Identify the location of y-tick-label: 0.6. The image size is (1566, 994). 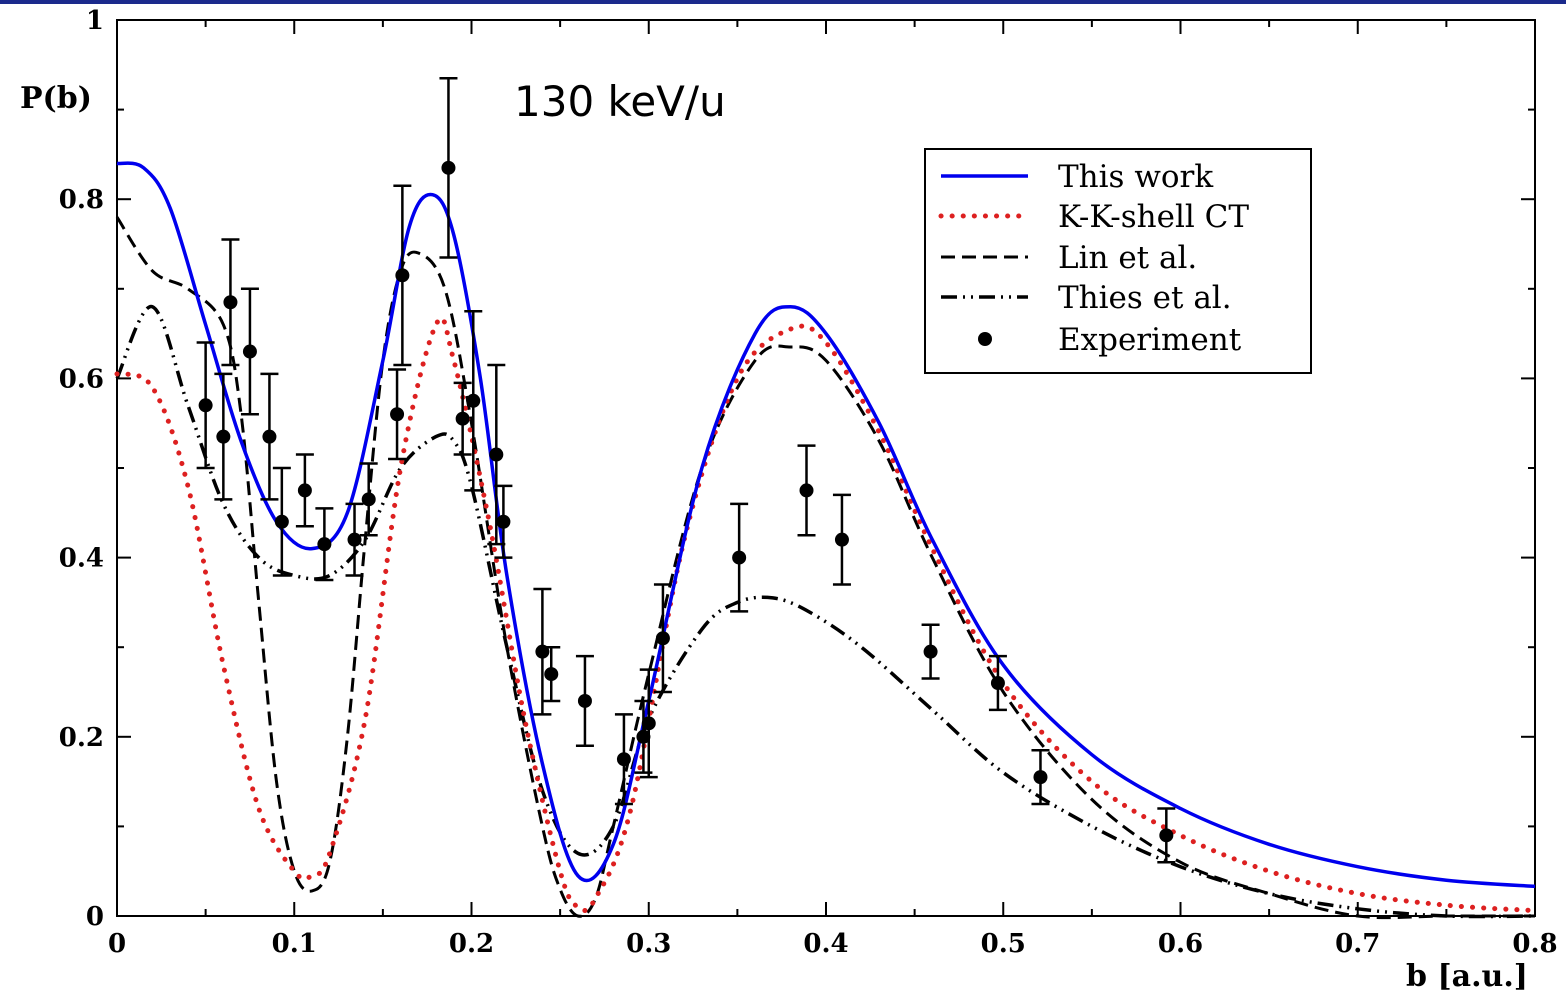
(81, 379).